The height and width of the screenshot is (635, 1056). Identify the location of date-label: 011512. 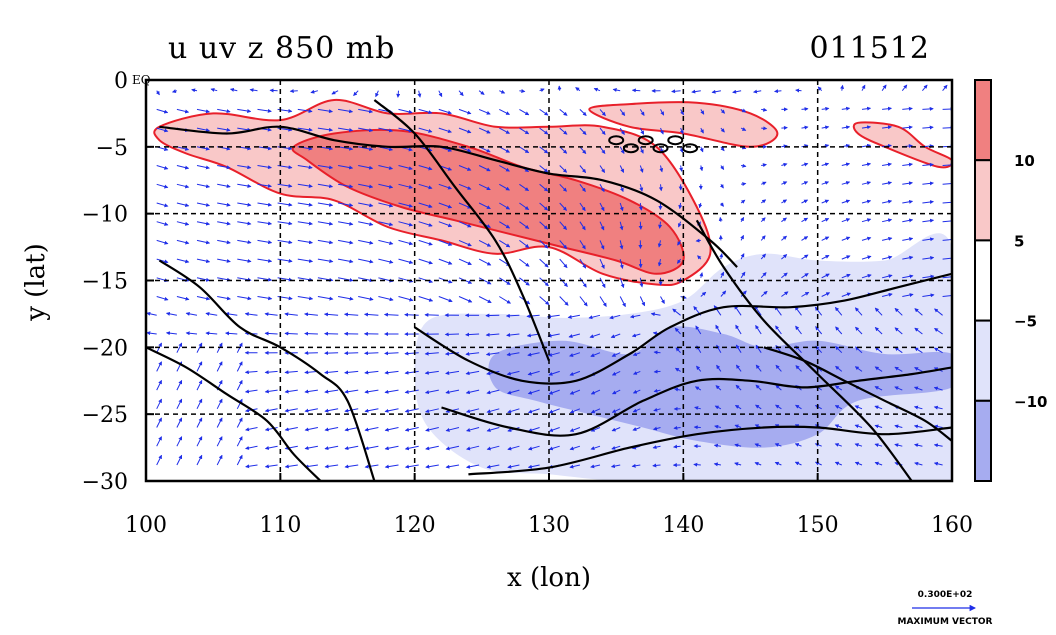
(869, 48).